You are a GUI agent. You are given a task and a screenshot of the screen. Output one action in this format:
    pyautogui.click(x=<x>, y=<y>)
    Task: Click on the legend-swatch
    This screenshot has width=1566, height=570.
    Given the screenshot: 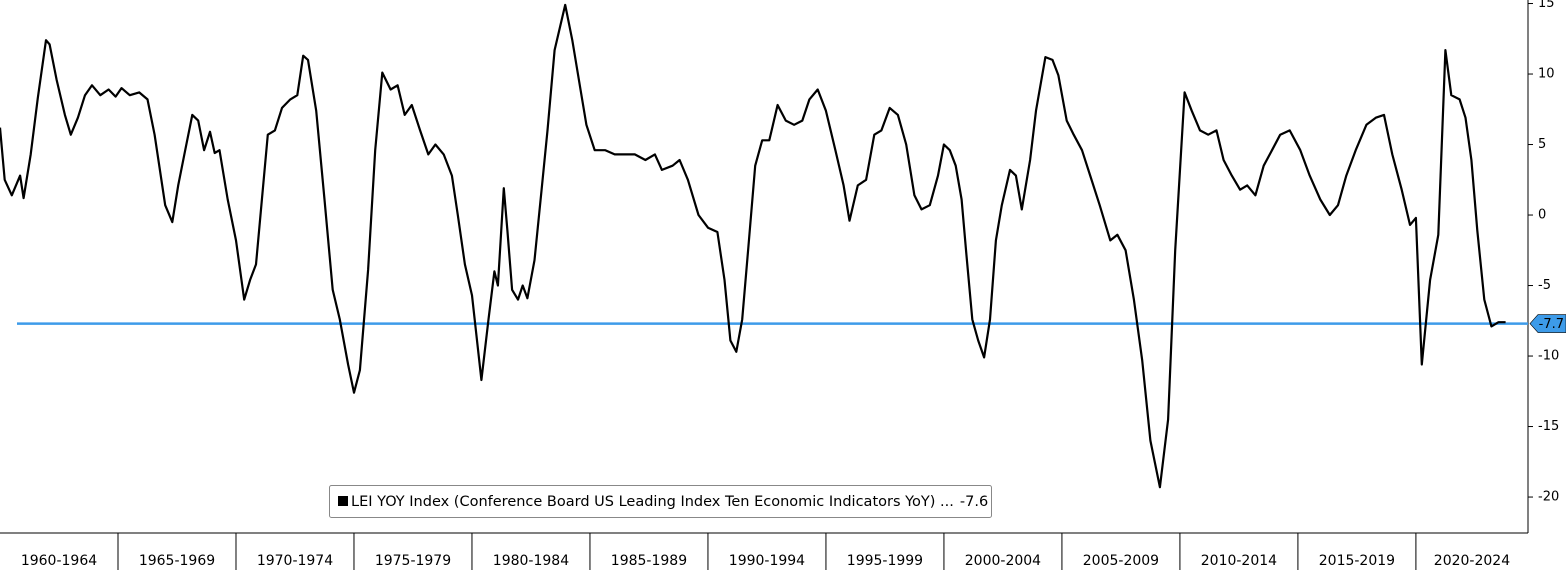 What is the action you would take?
    pyautogui.click(x=343, y=501)
    